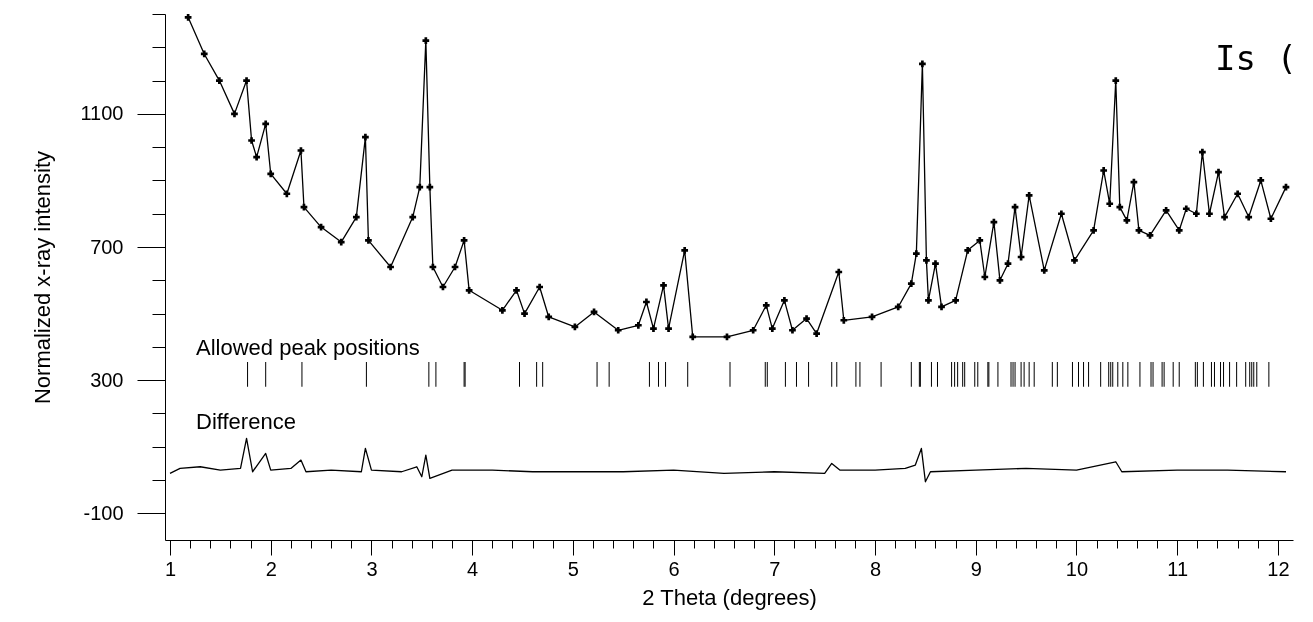 The width and height of the screenshot is (1313, 622). What do you see at coordinates (1077, 568) in the screenshot?
I see `x-tick-label: 10` at bounding box center [1077, 568].